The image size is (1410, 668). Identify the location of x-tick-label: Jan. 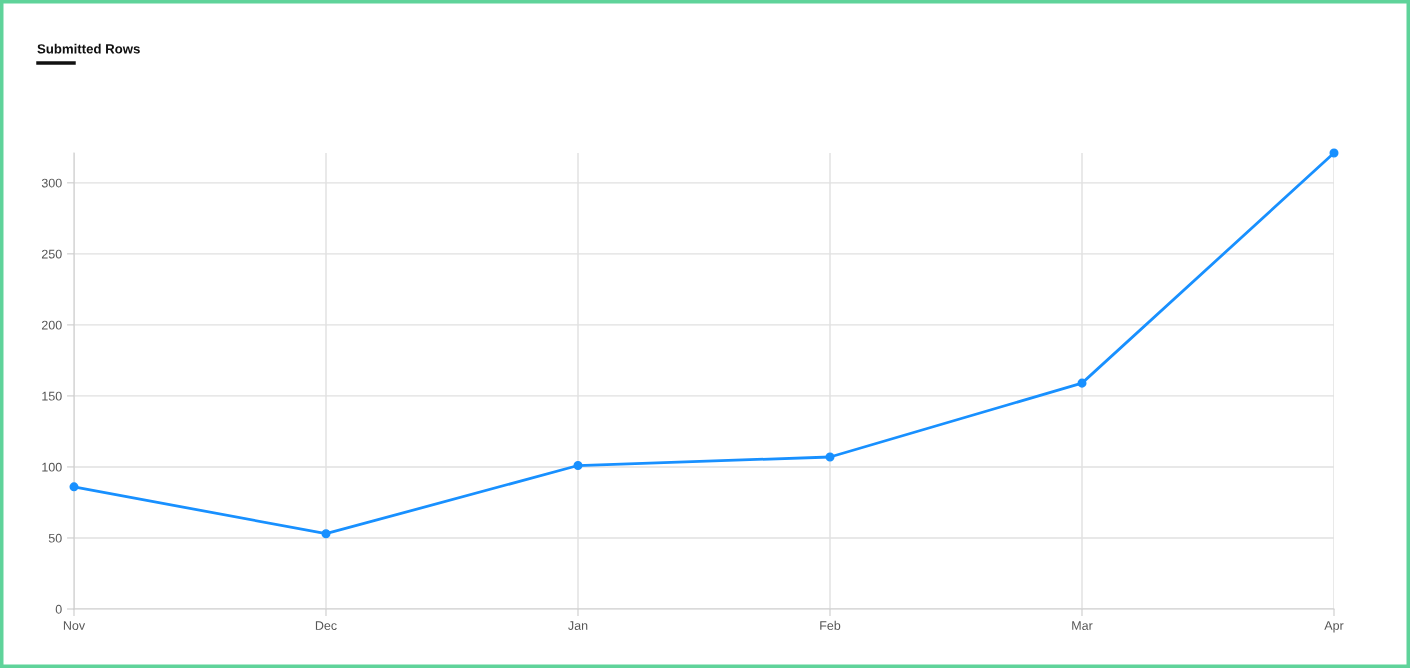
(578, 625).